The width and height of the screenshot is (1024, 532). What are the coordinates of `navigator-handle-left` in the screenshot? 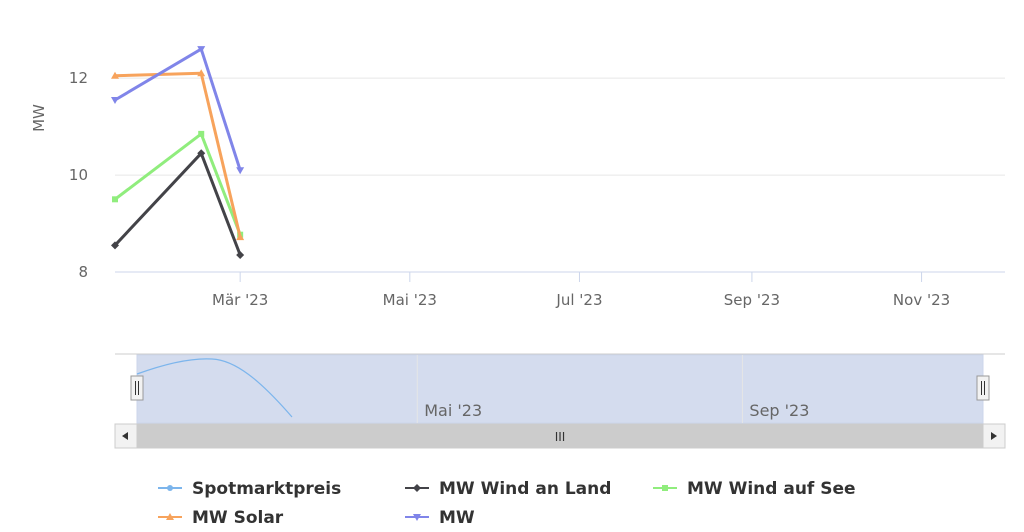 It's located at (137, 388).